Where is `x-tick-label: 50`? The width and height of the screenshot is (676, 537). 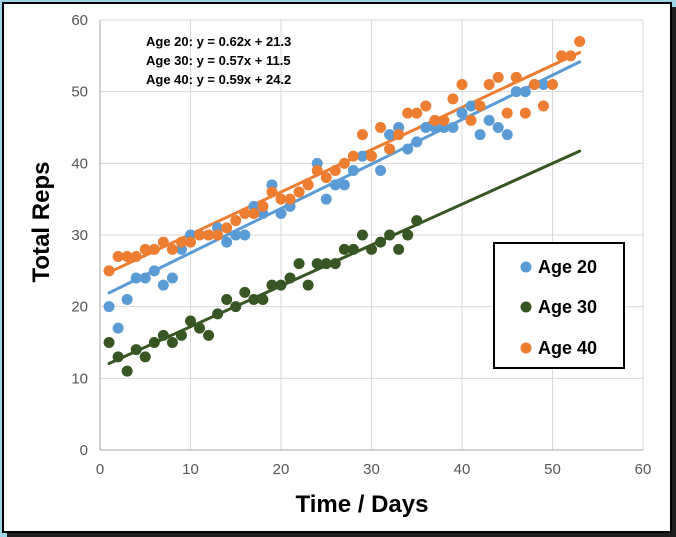
x-tick-label: 50 is located at coordinates (552, 469).